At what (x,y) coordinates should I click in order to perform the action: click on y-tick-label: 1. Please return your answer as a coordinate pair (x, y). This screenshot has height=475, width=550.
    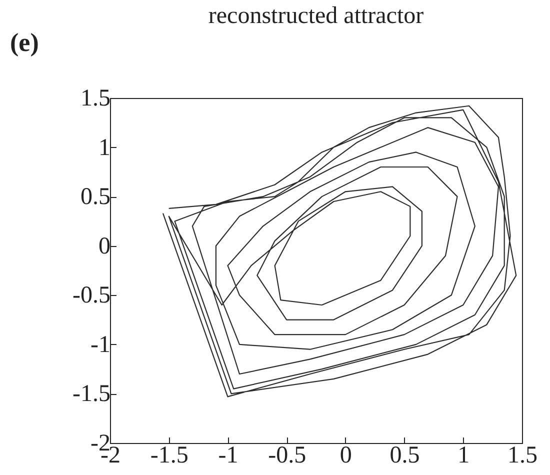
    Looking at the image, I should click on (104, 147).